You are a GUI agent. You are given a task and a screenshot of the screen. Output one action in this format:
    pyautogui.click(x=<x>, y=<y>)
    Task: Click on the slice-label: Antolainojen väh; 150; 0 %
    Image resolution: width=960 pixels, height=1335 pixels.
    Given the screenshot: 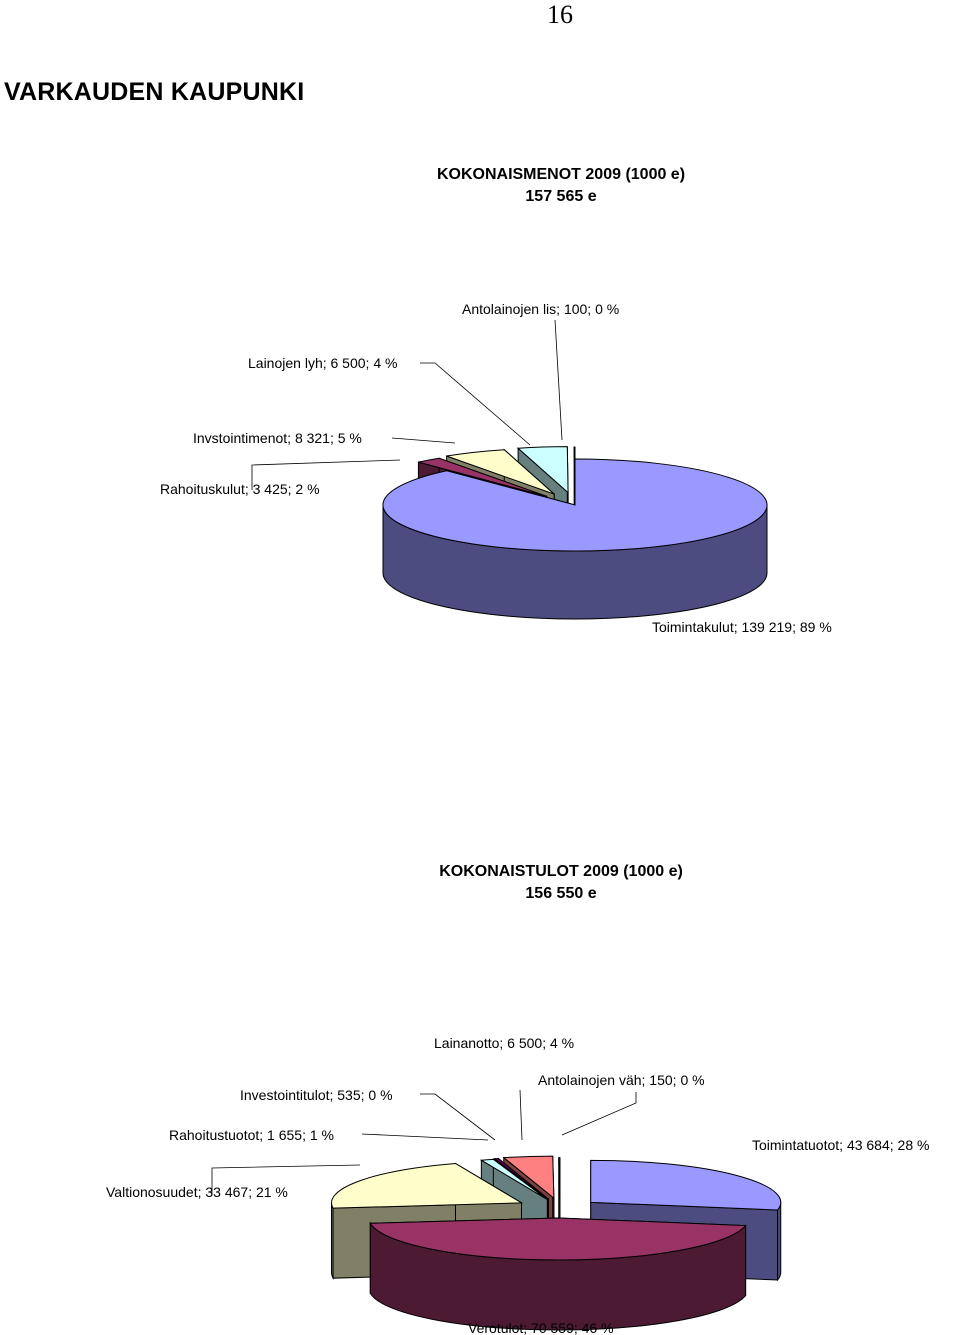 What is the action you would take?
    pyautogui.click(x=621, y=1080)
    